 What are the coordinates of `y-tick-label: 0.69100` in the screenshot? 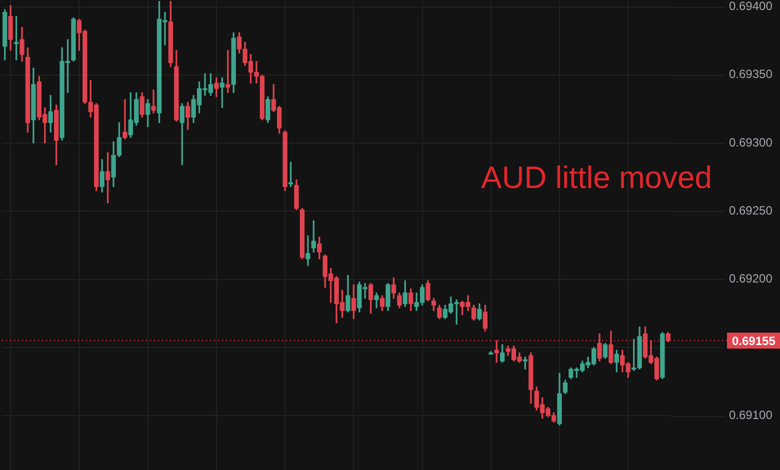 It's located at (751, 415).